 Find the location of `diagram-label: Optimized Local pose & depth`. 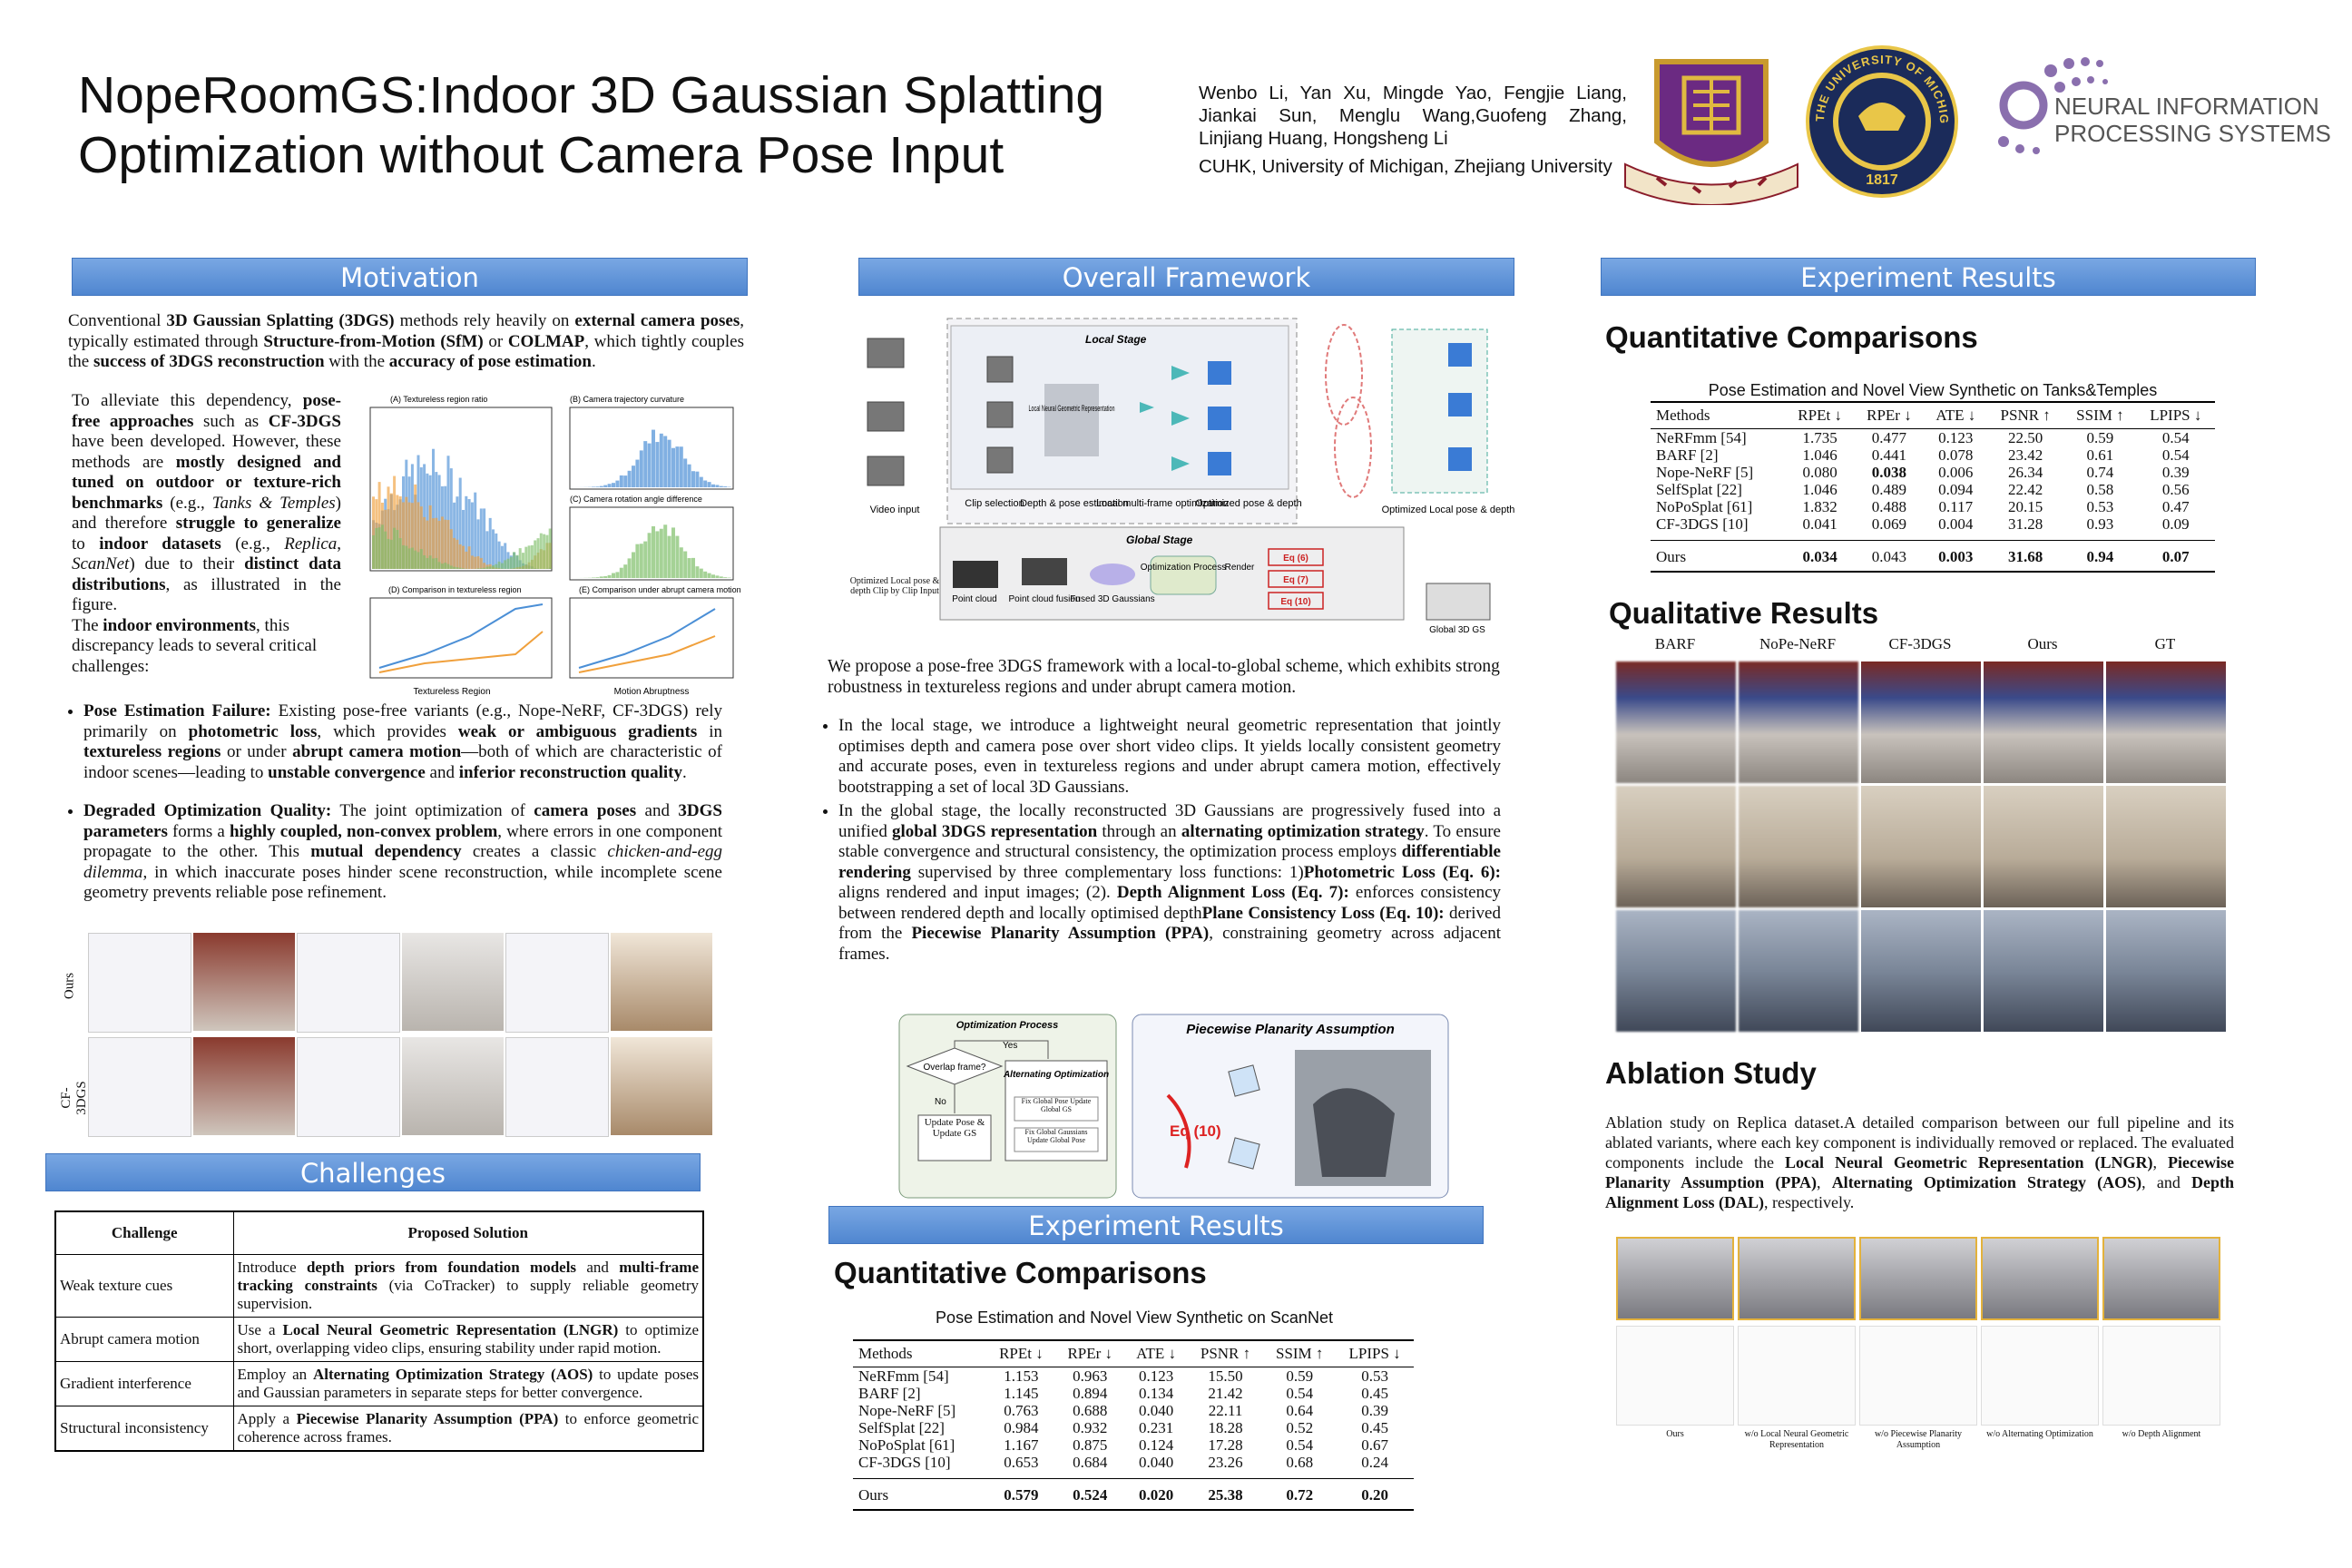

diagram-label: Optimized Local pose & depth is located at coordinates (1448, 510).